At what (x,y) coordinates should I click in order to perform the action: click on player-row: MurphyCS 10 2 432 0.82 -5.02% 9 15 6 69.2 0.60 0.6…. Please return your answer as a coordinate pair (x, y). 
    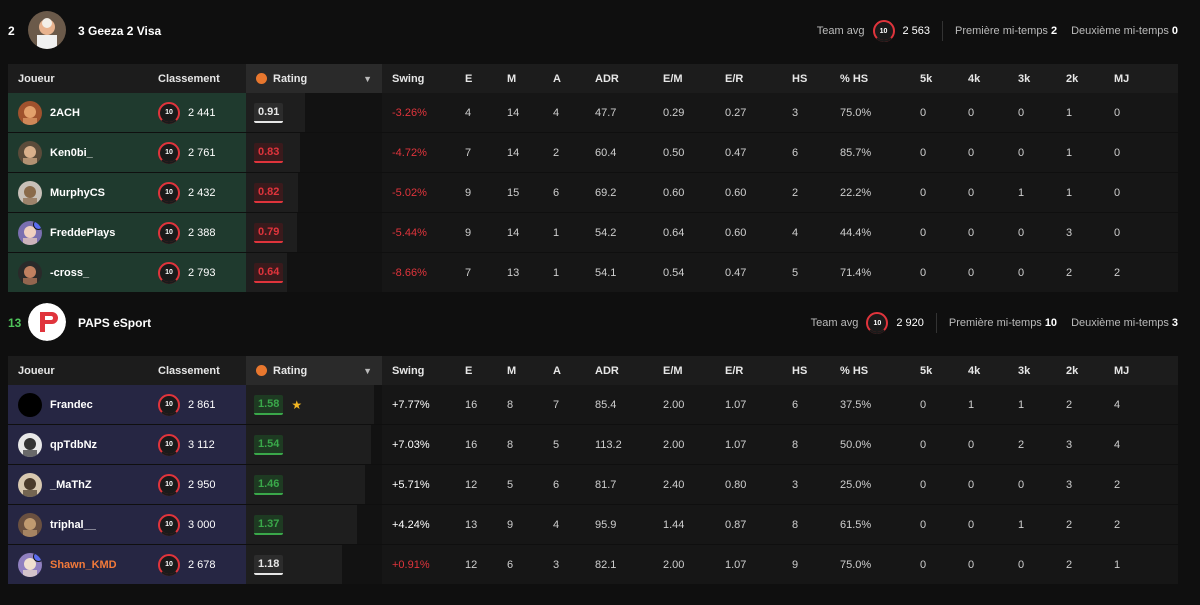
    Looking at the image, I should click on (593, 193).